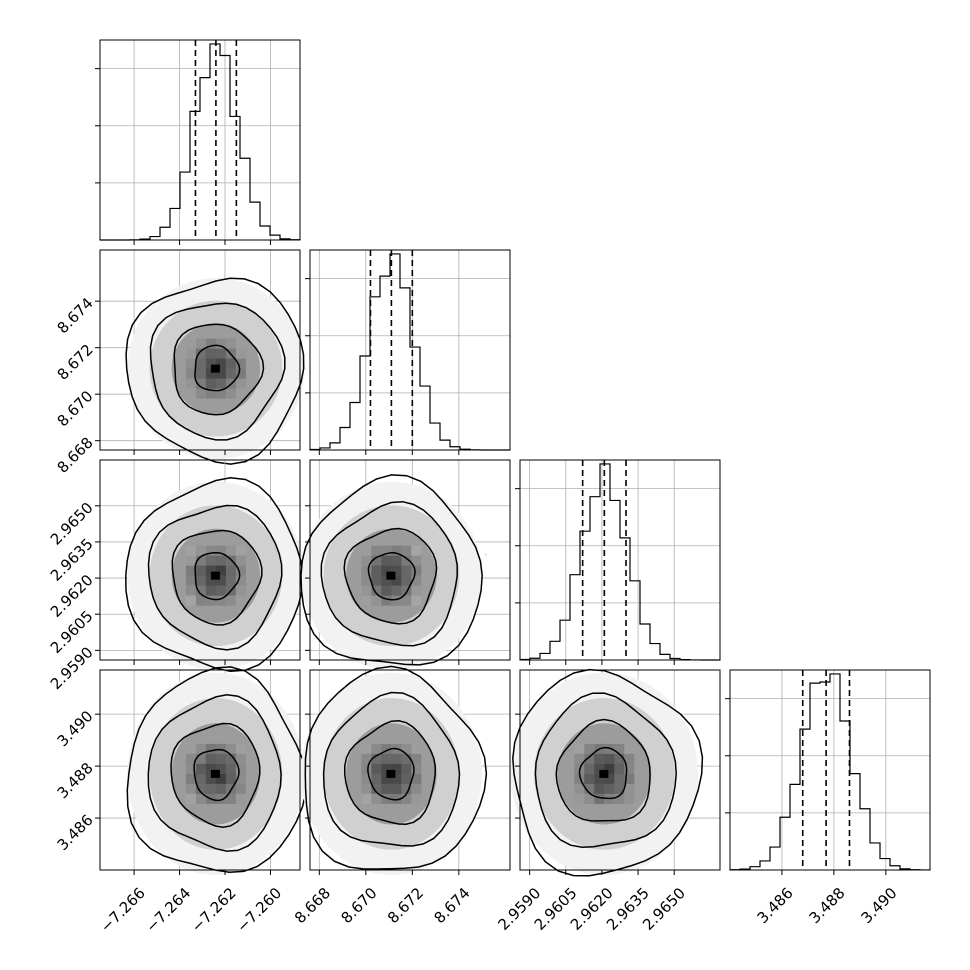 The image size is (970, 970). I want to click on y-tick-label: 8.668, so click(75, 455).